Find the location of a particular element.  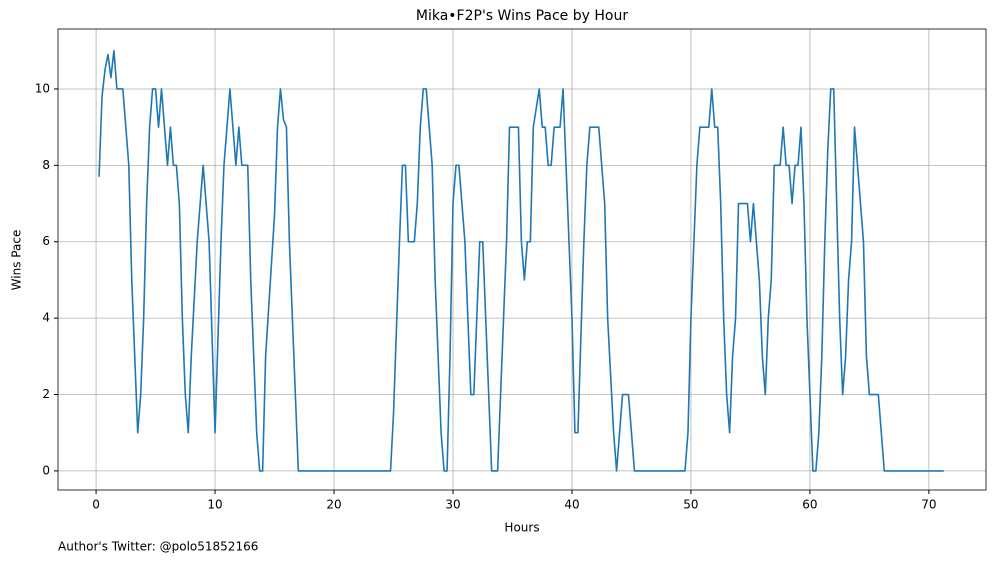

y-tick-label: 8 is located at coordinates (46, 165).